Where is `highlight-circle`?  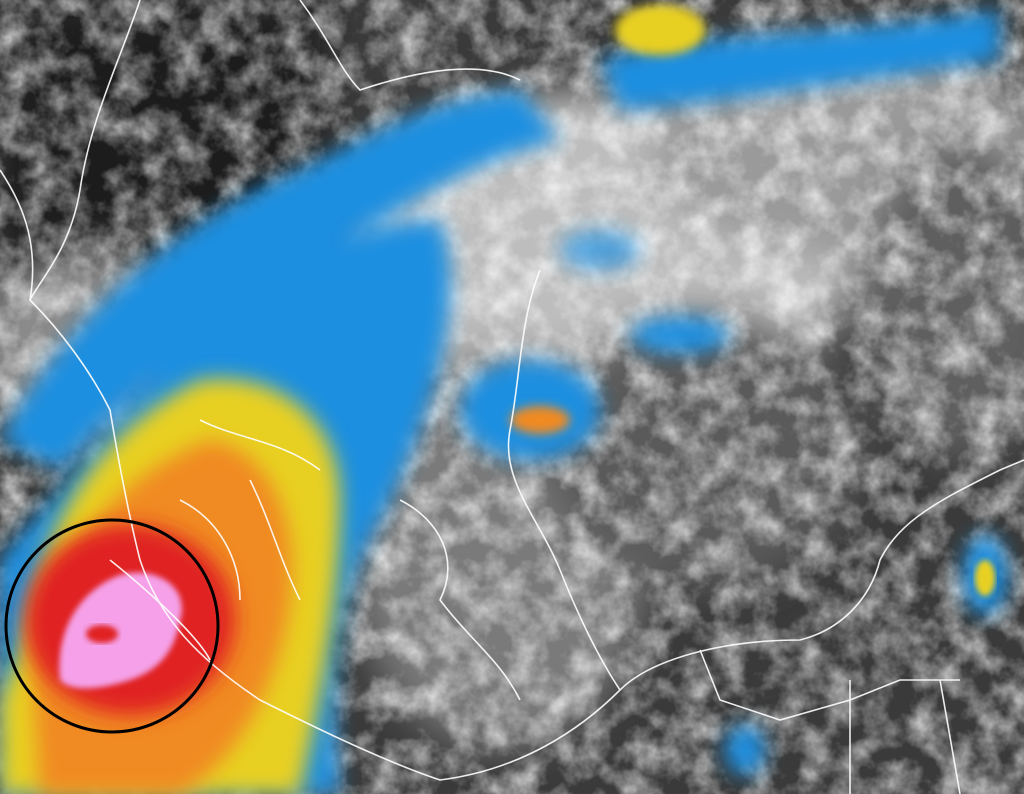
highlight-circle is located at coordinates (112, 626).